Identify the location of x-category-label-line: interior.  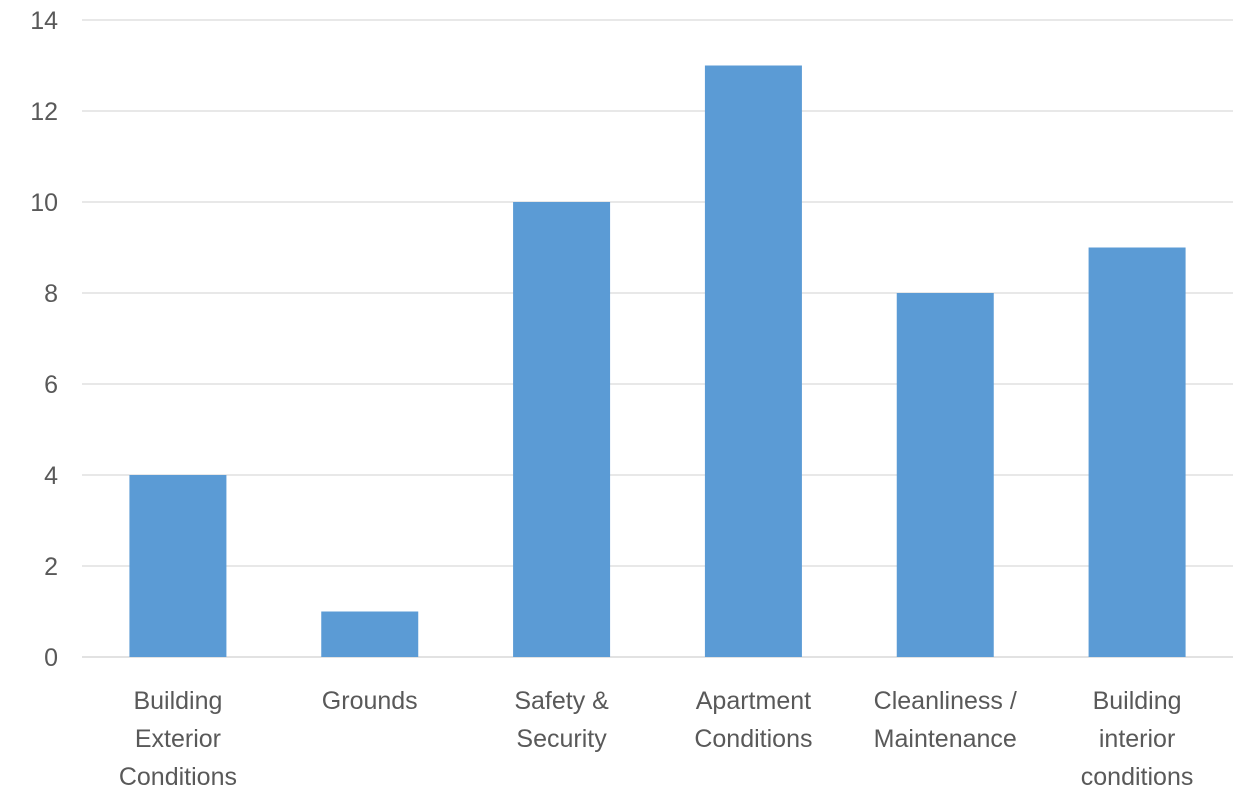
(1137, 739).